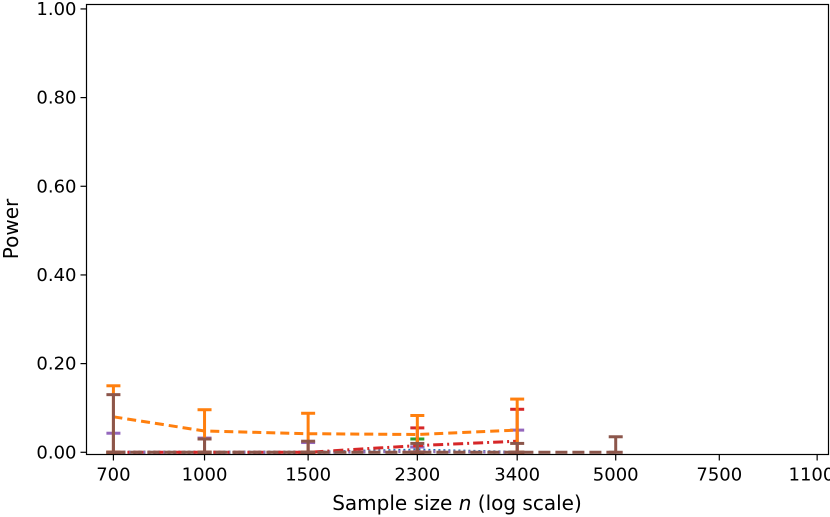  I want to click on x-tick-label: 5000, so click(616, 475).